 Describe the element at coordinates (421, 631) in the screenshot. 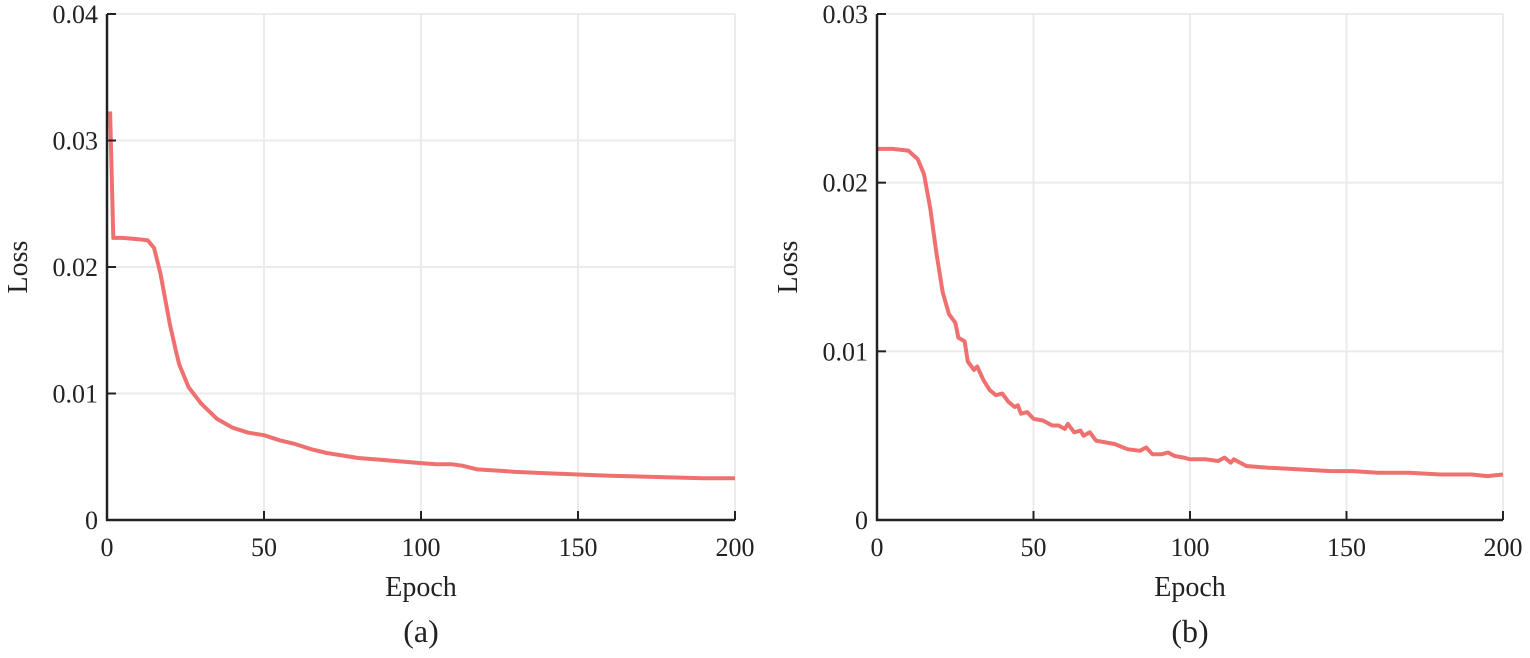

I see `panel-label: (a)` at that location.